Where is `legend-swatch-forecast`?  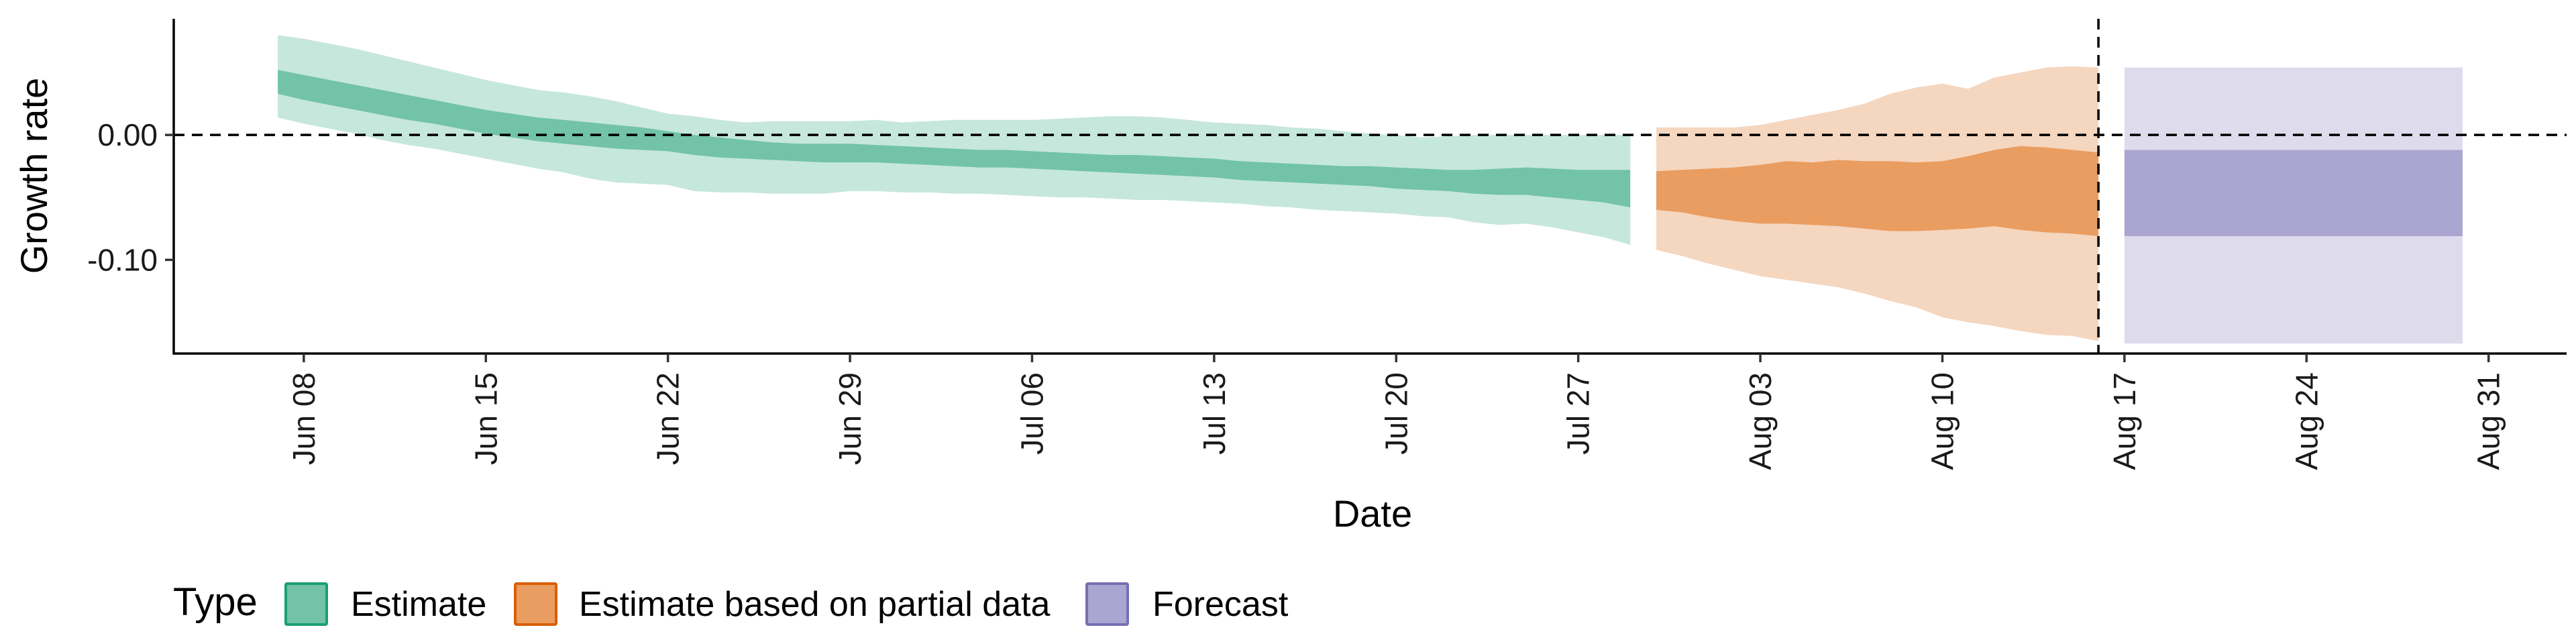
legend-swatch-forecast is located at coordinates (1107, 604).